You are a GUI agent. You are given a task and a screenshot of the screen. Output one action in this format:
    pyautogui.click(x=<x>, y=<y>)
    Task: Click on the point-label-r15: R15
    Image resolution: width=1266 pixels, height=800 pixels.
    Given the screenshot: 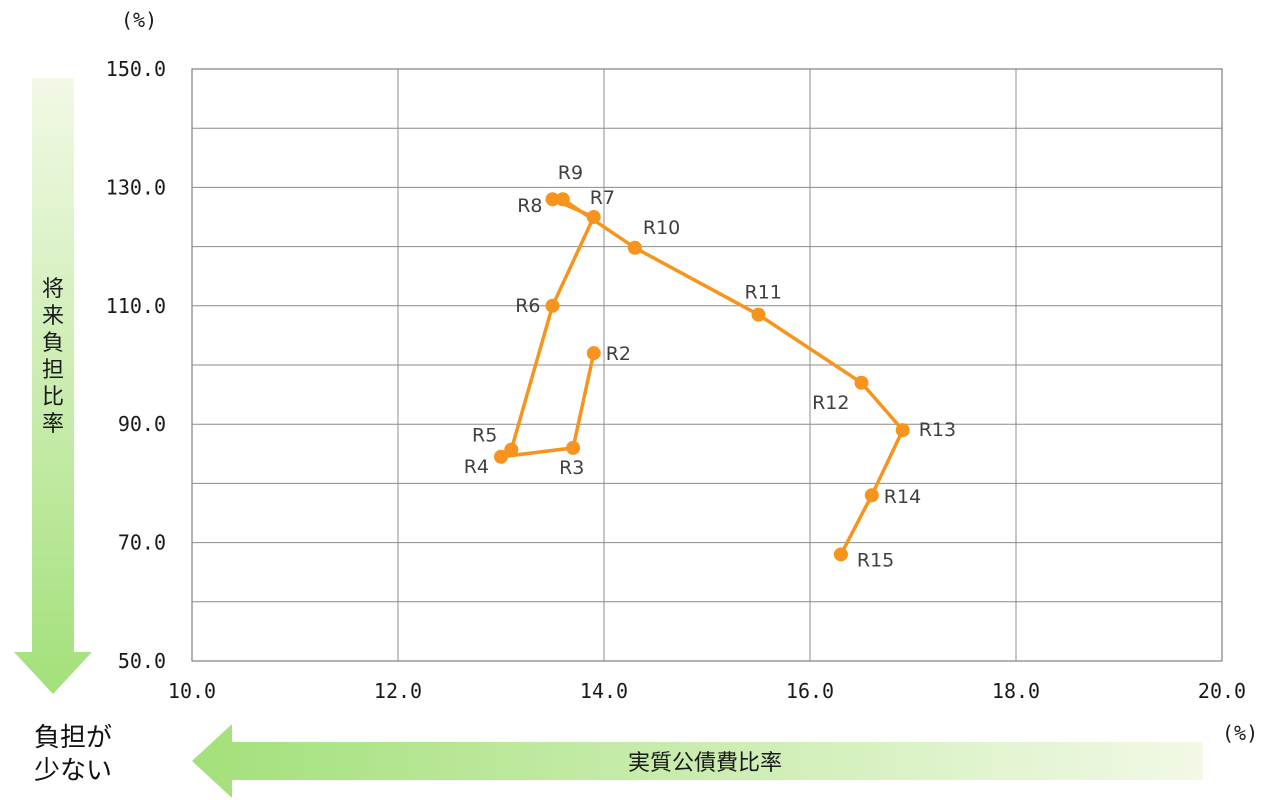 What is the action you would take?
    pyautogui.click(x=875, y=560)
    